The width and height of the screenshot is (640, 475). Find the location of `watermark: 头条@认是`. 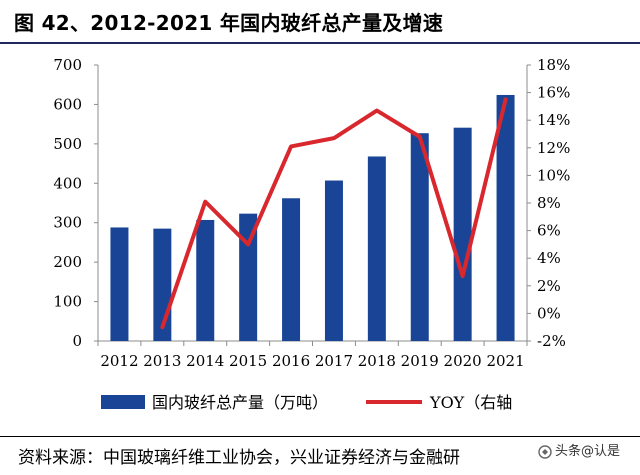

watermark: 头条@认是 is located at coordinates (585, 452).